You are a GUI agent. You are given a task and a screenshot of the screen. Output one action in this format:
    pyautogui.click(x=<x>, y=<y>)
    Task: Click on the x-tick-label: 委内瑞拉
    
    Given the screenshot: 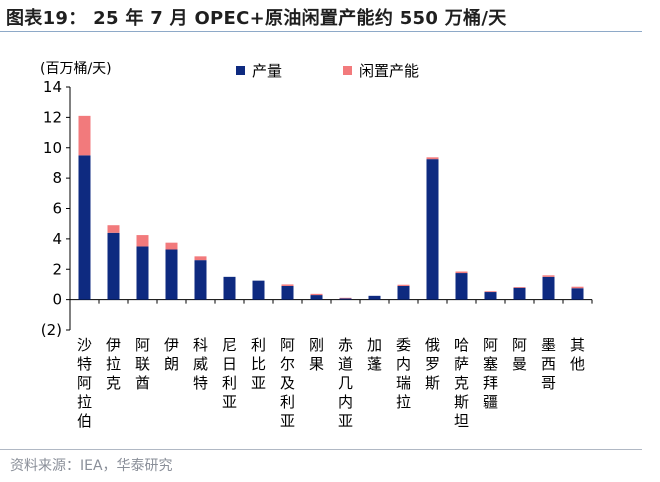 What is the action you would take?
    pyautogui.click(x=403, y=373)
    